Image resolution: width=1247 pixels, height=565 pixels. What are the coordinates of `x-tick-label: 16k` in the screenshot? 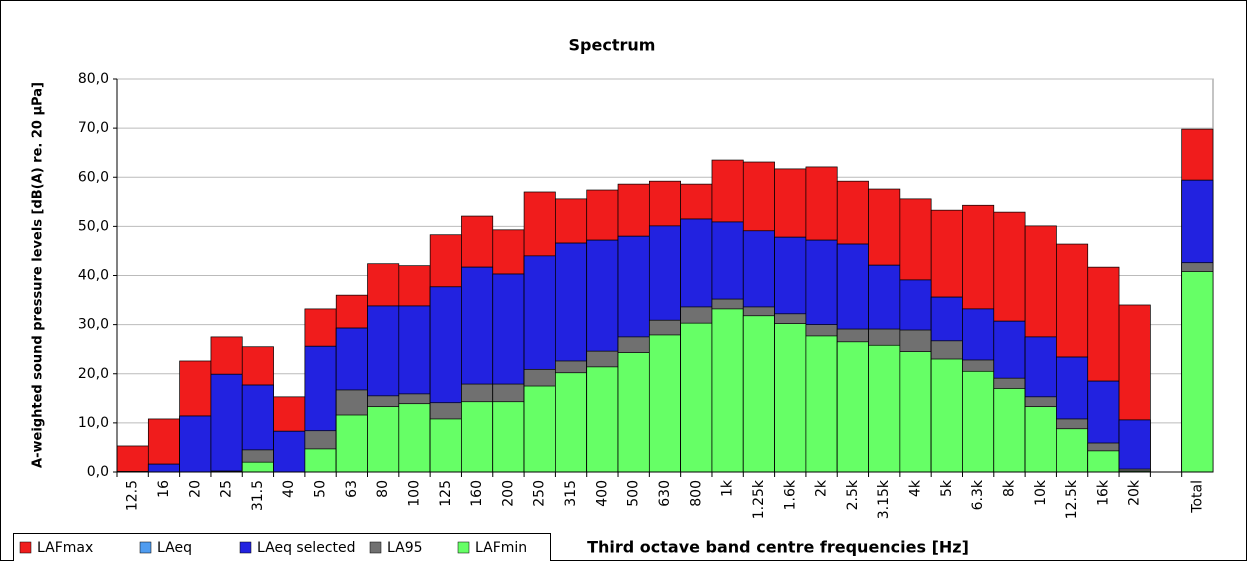 It's located at (1103, 492).